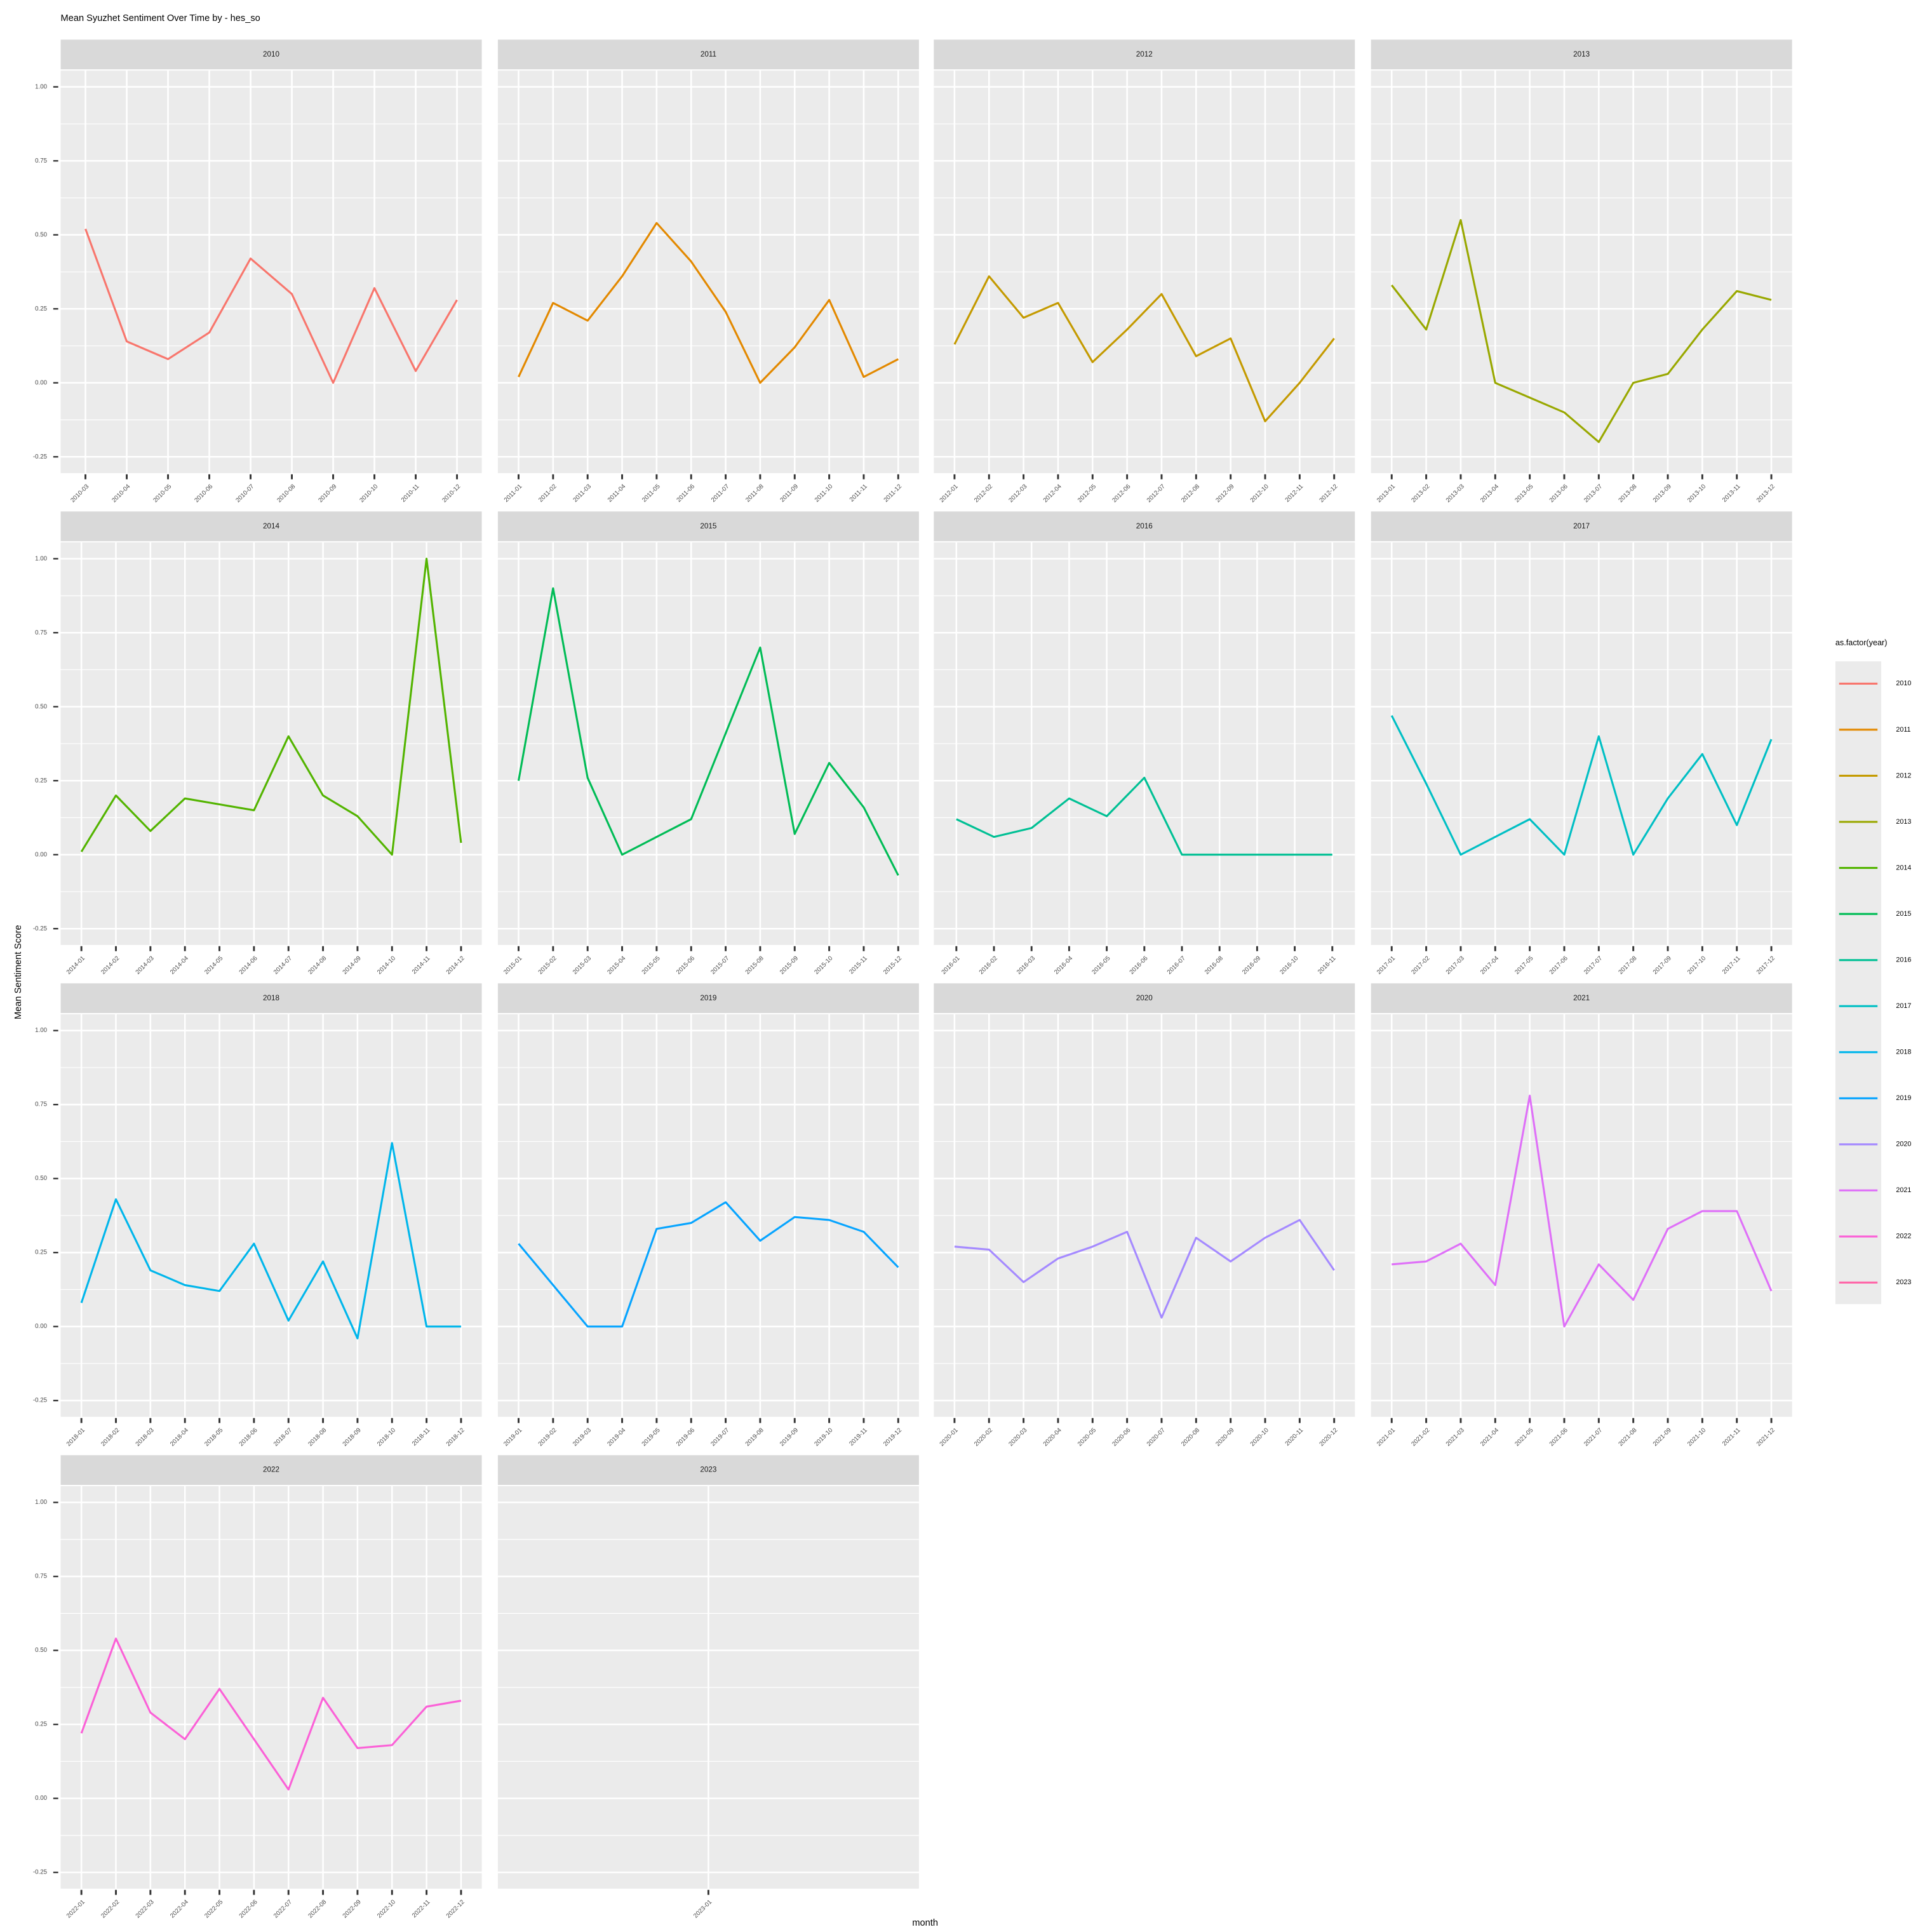  I want to click on strip-label: 2020, so click(1144, 998).